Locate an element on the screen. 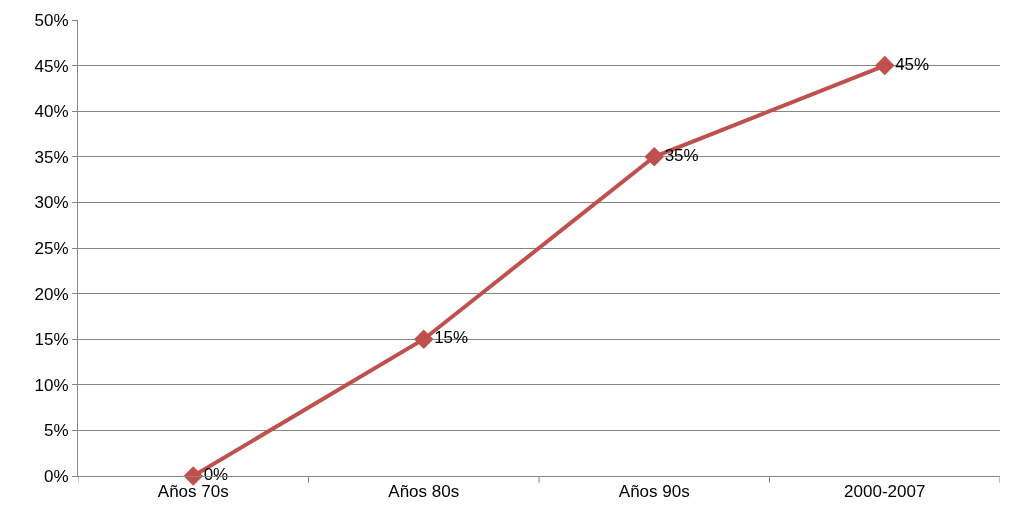  y-tick-label: 35% is located at coordinates (51, 157).